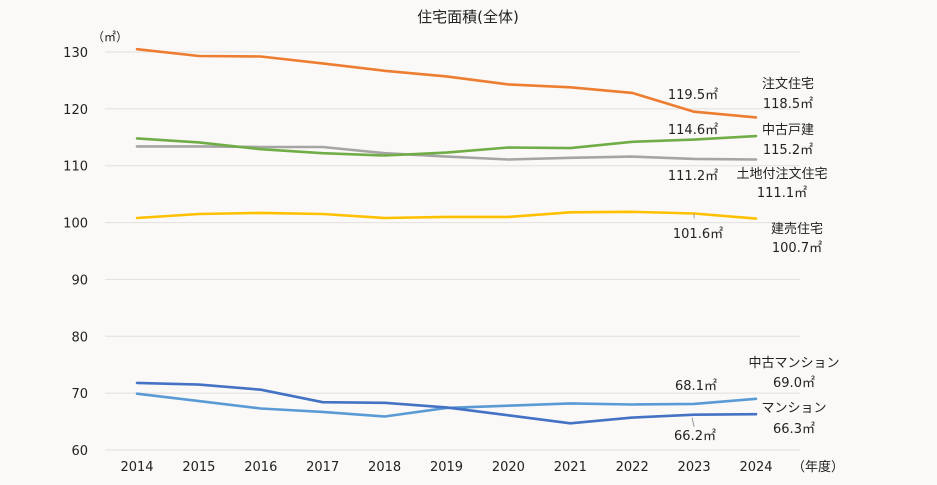 This screenshot has height=485, width=937. Describe the element at coordinates (75, 252) in the screenshot. I see `y-axis-ticks: 60 70 80 90 100 110 120 130` at that location.